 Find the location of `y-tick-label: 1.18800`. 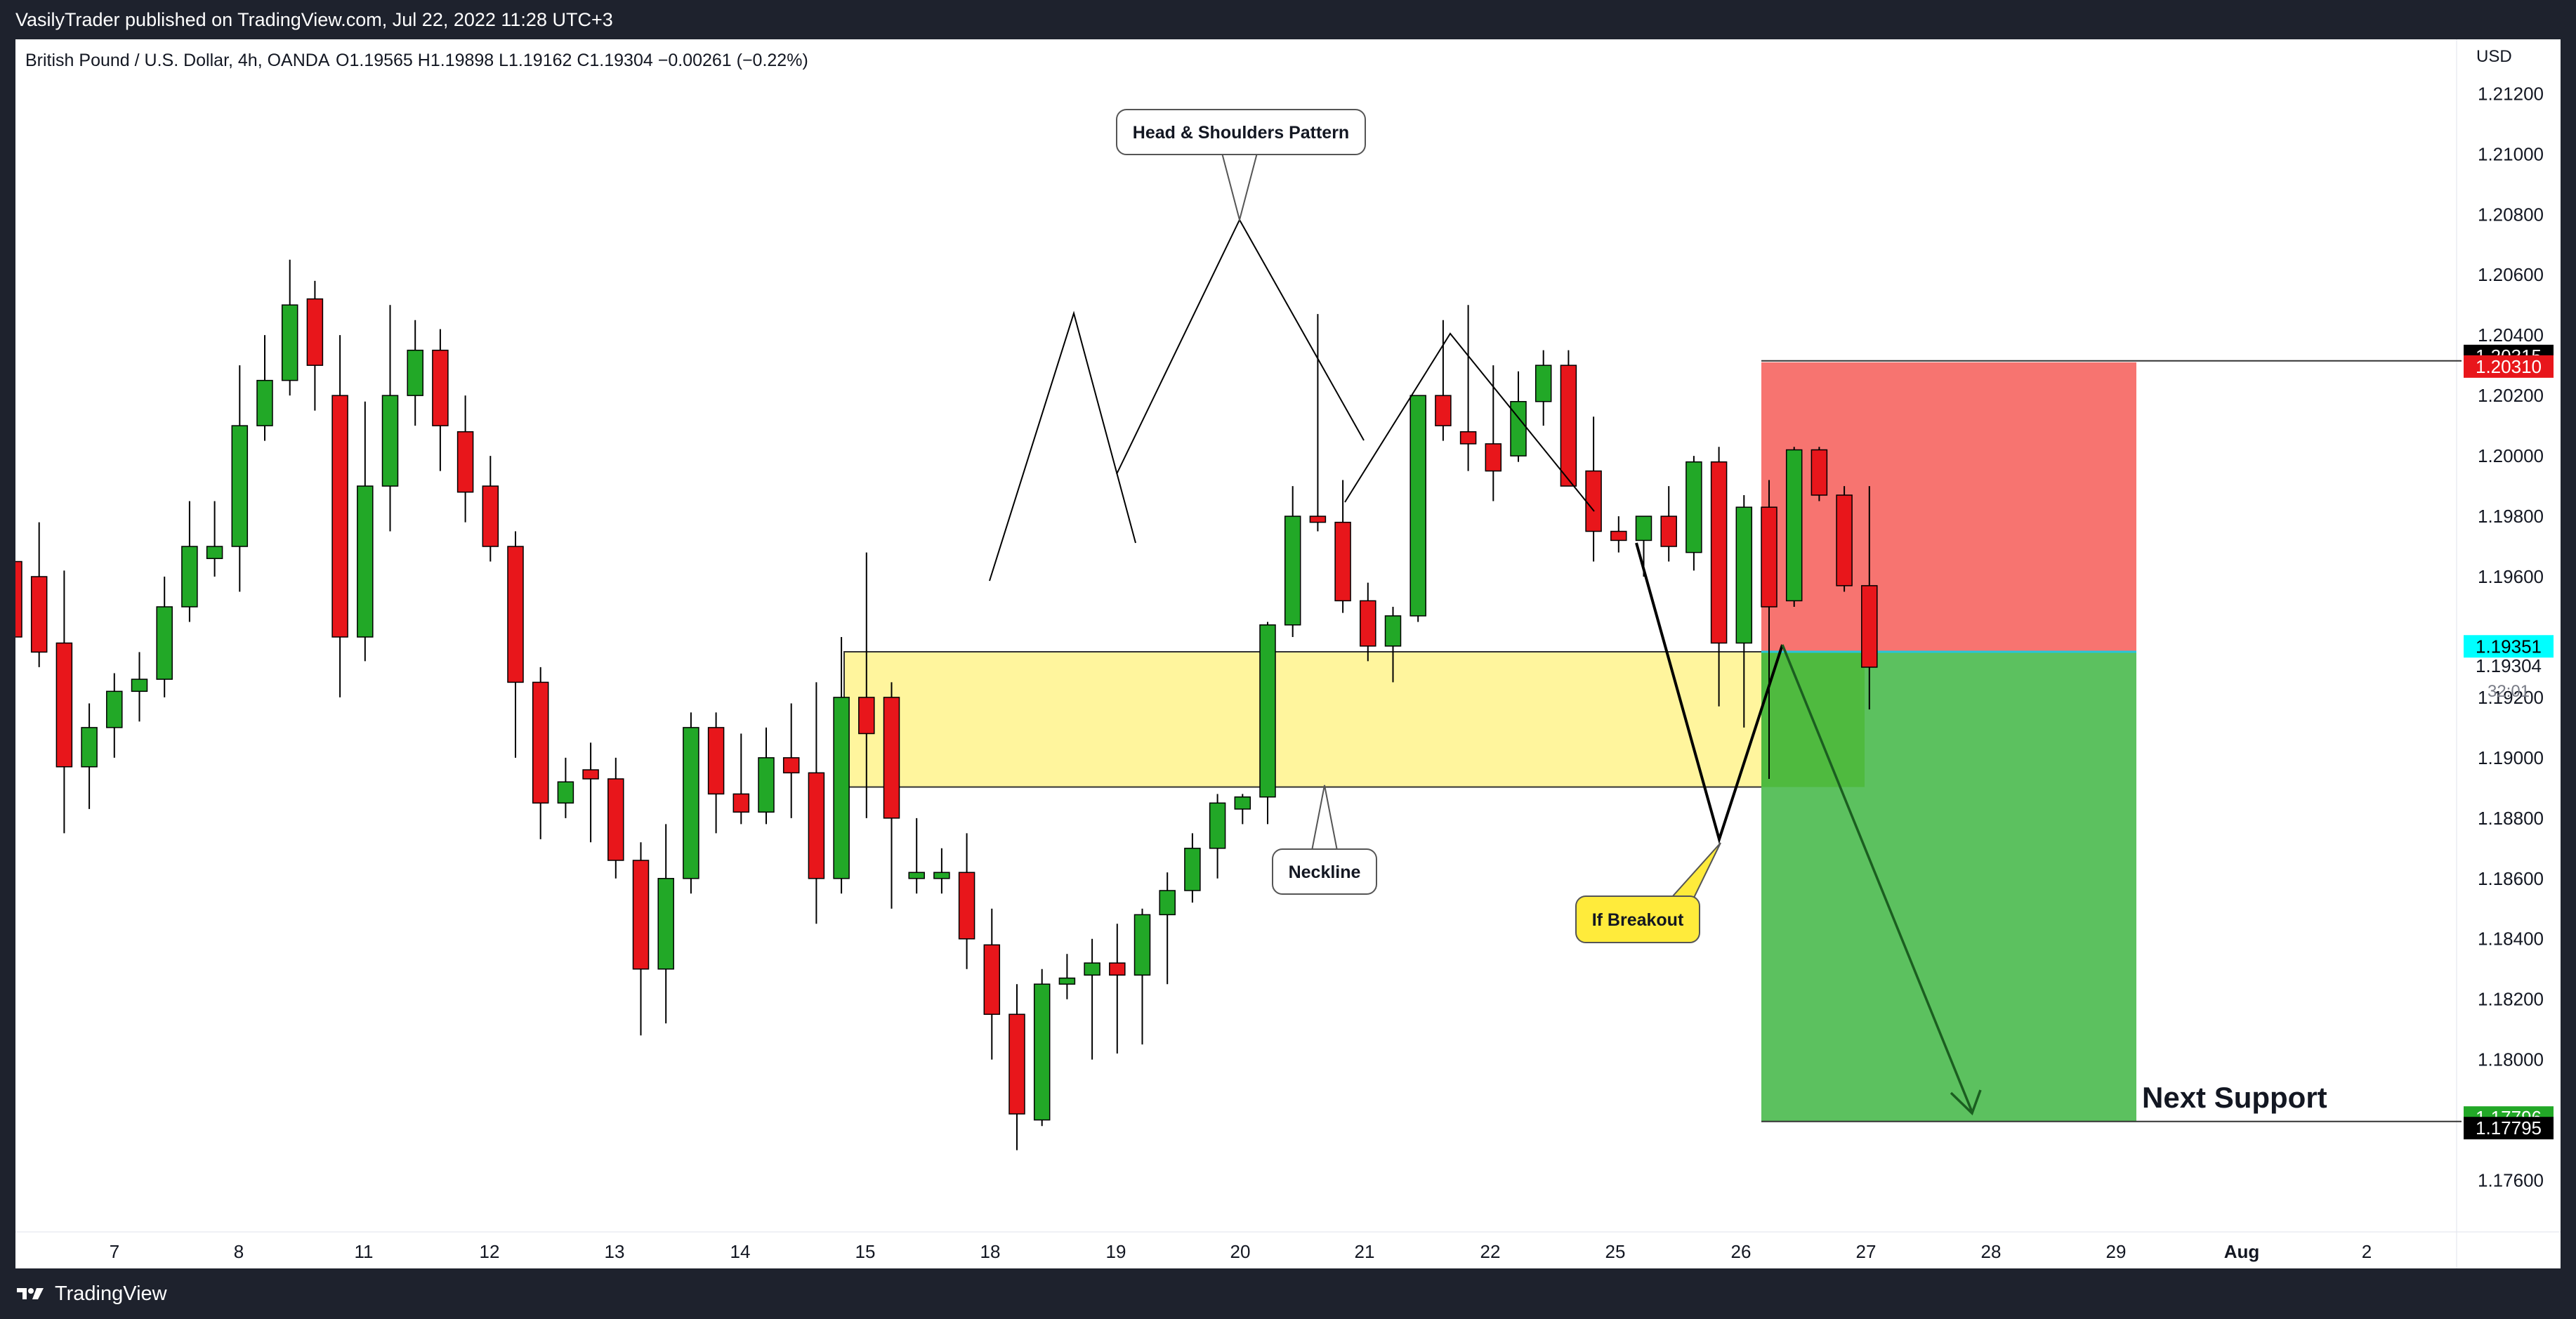

y-tick-label: 1.18800 is located at coordinates (2511, 818).